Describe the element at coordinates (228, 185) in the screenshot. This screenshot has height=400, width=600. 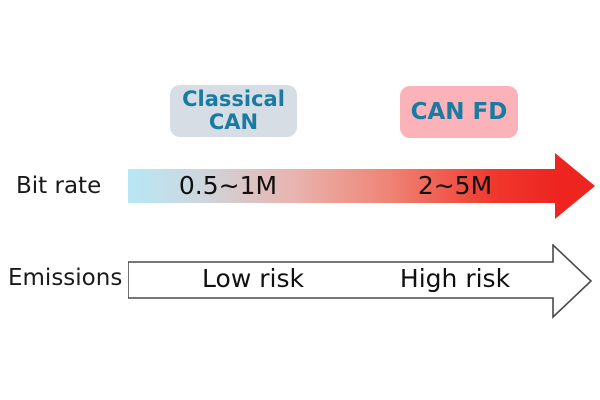
I see `bitrate-classical-value: 0.5∼1M` at that location.